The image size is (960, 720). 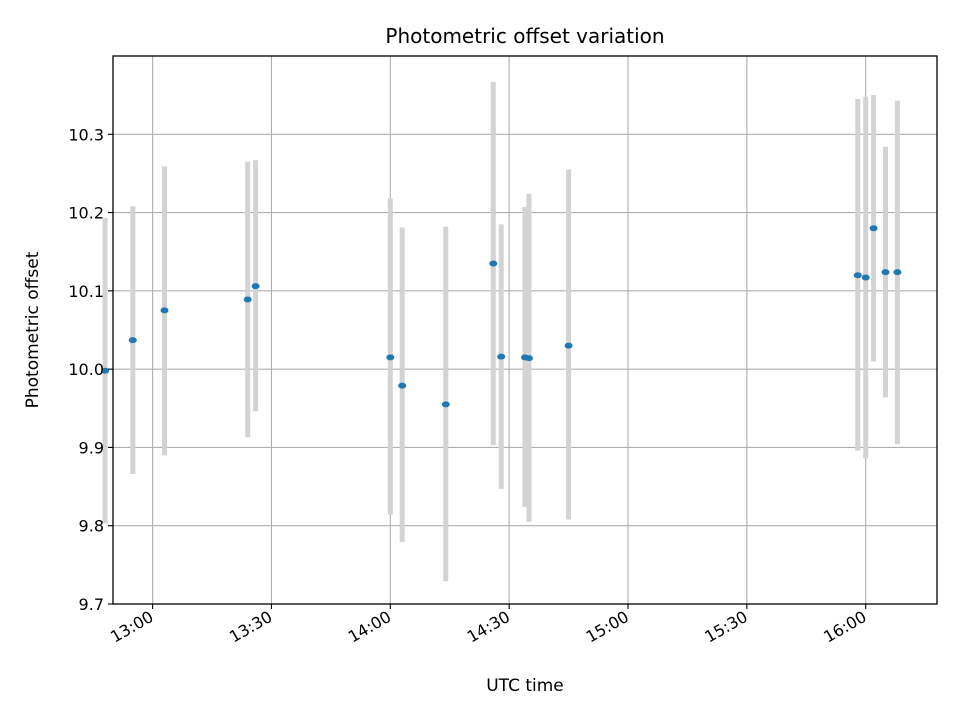 What do you see at coordinates (86, 369) in the screenshot?
I see `y-tick-label: 10.0` at bounding box center [86, 369].